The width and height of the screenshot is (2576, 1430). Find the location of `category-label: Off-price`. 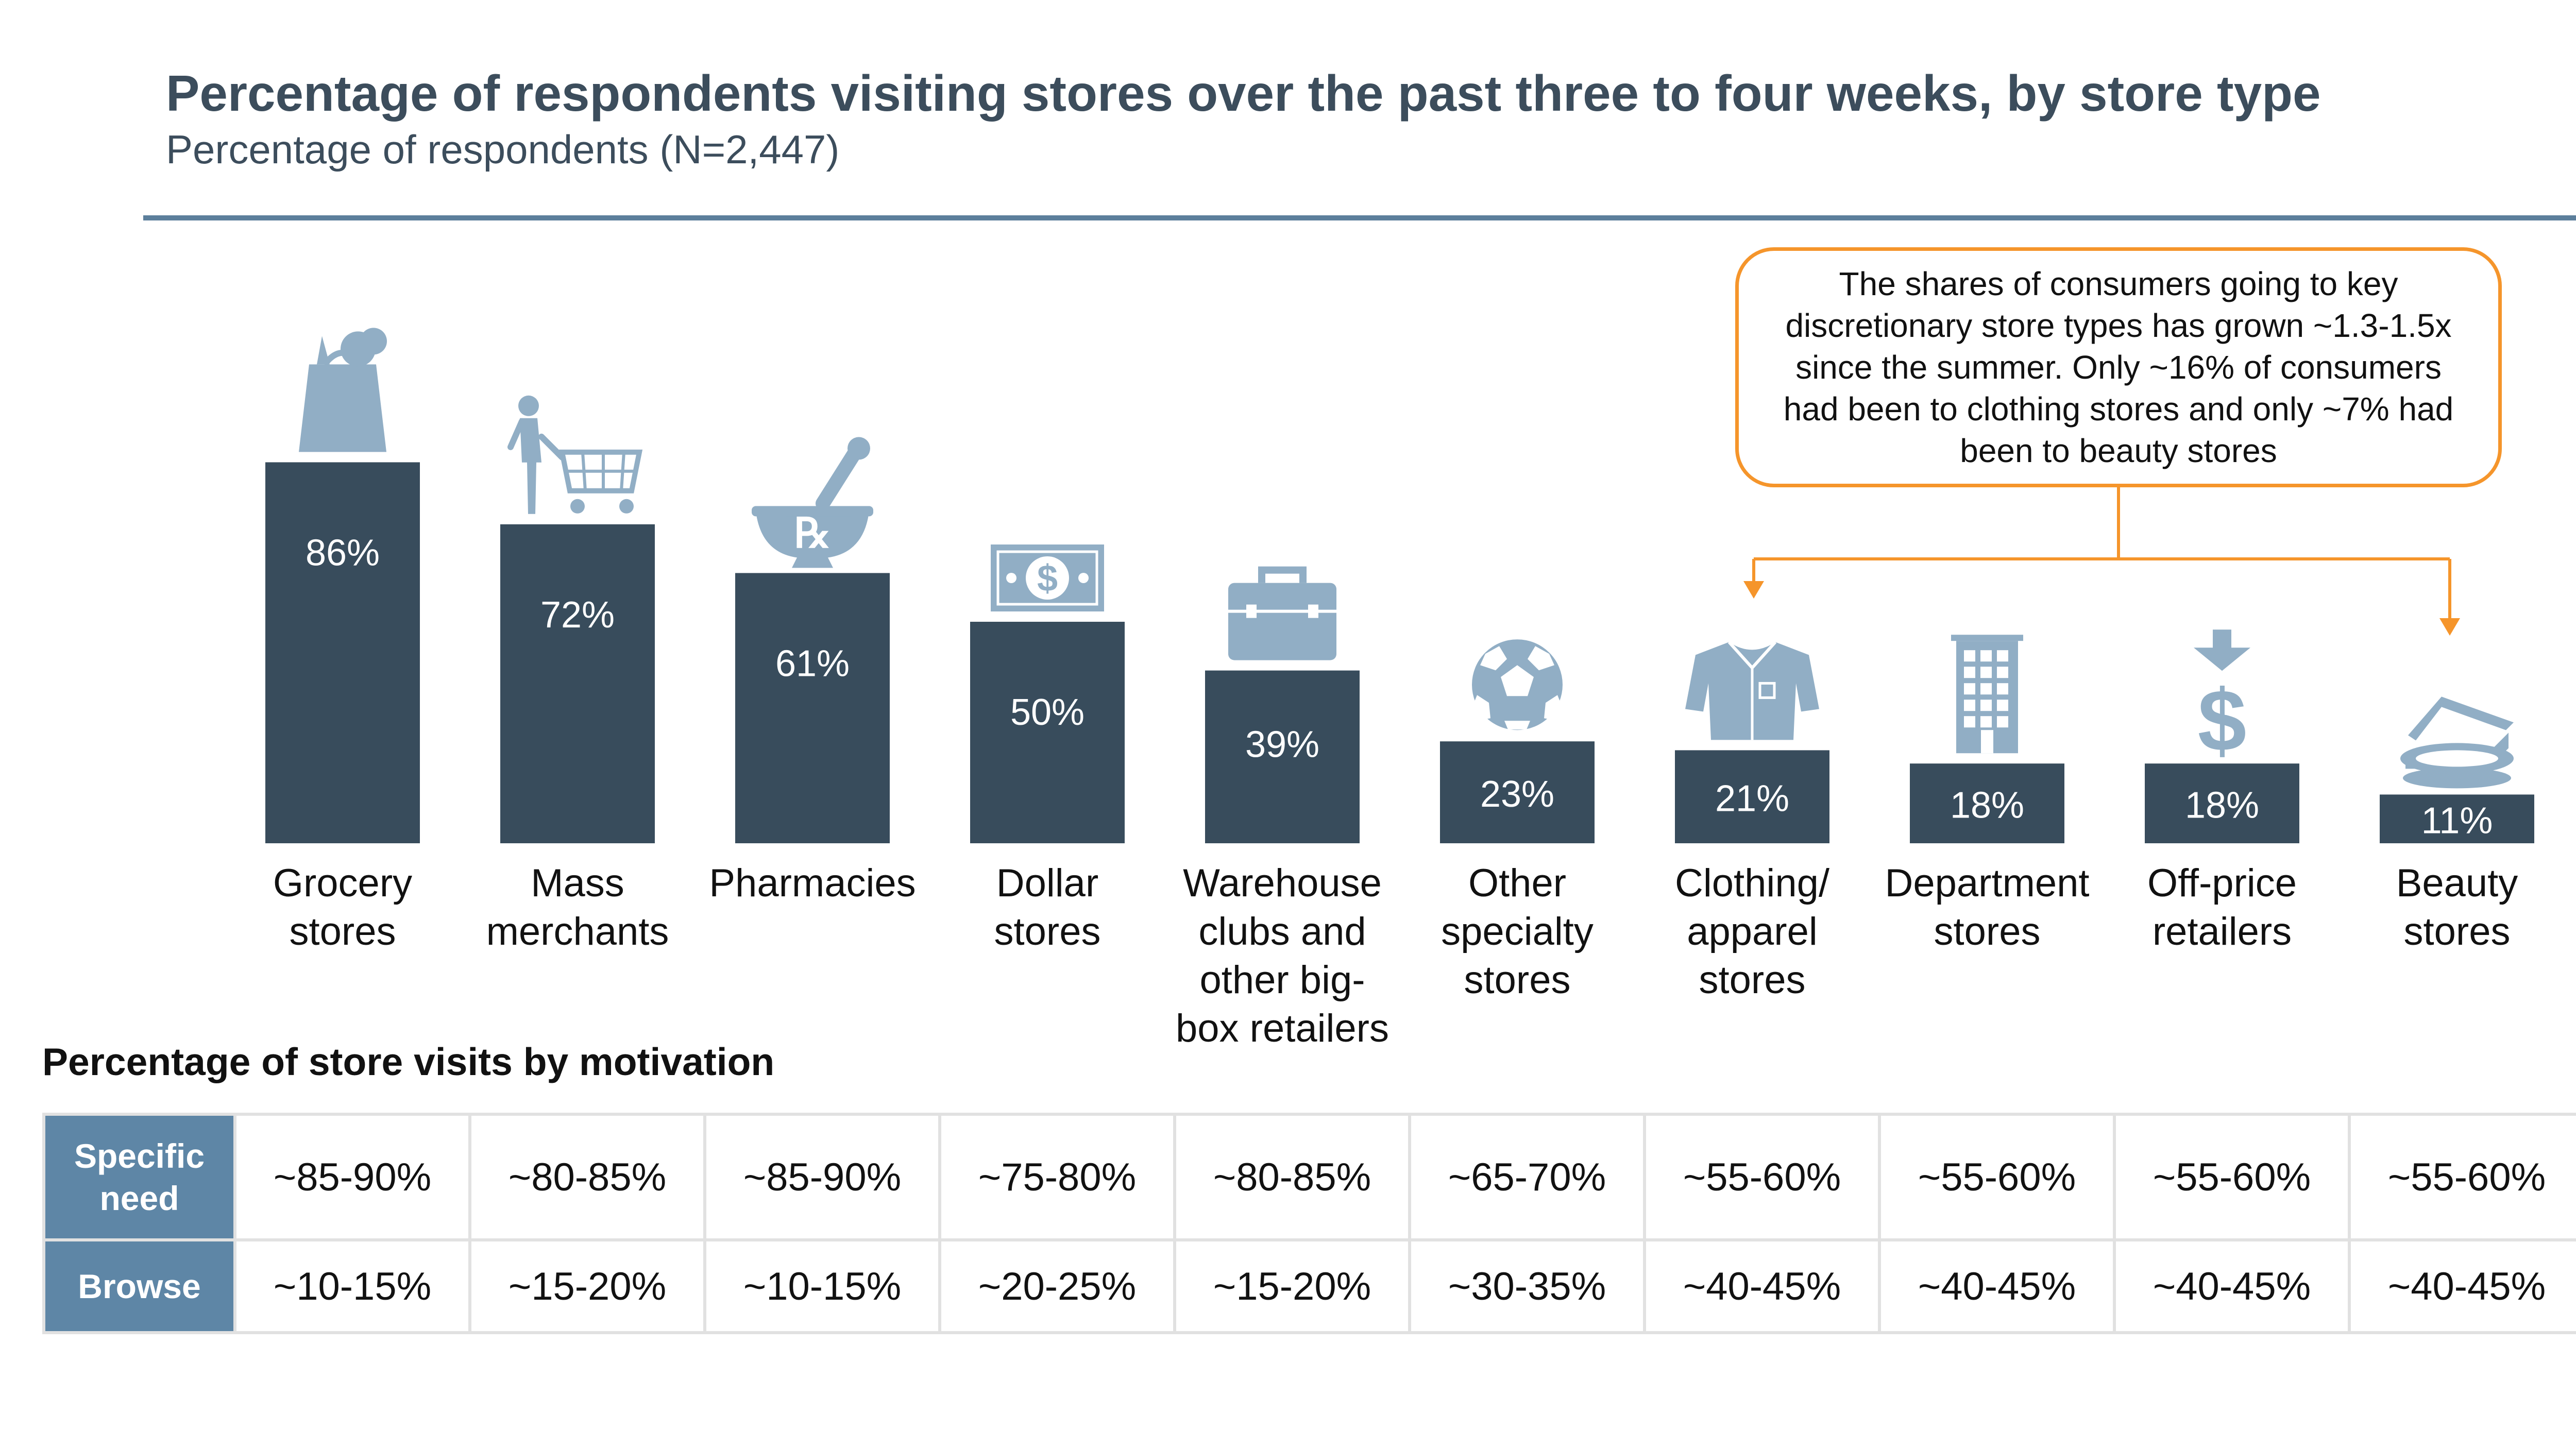

category-label: Off-price is located at coordinates (2222, 883).